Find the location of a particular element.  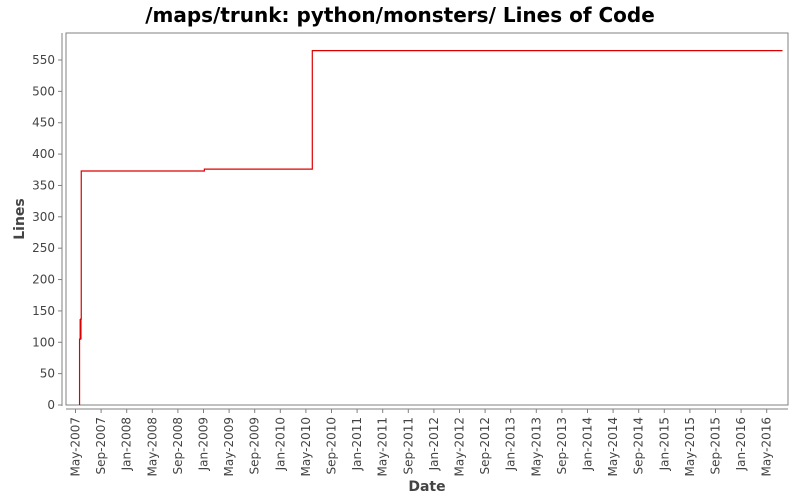

x-tick-label: Jan-2011 is located at coordinates (357, 444).